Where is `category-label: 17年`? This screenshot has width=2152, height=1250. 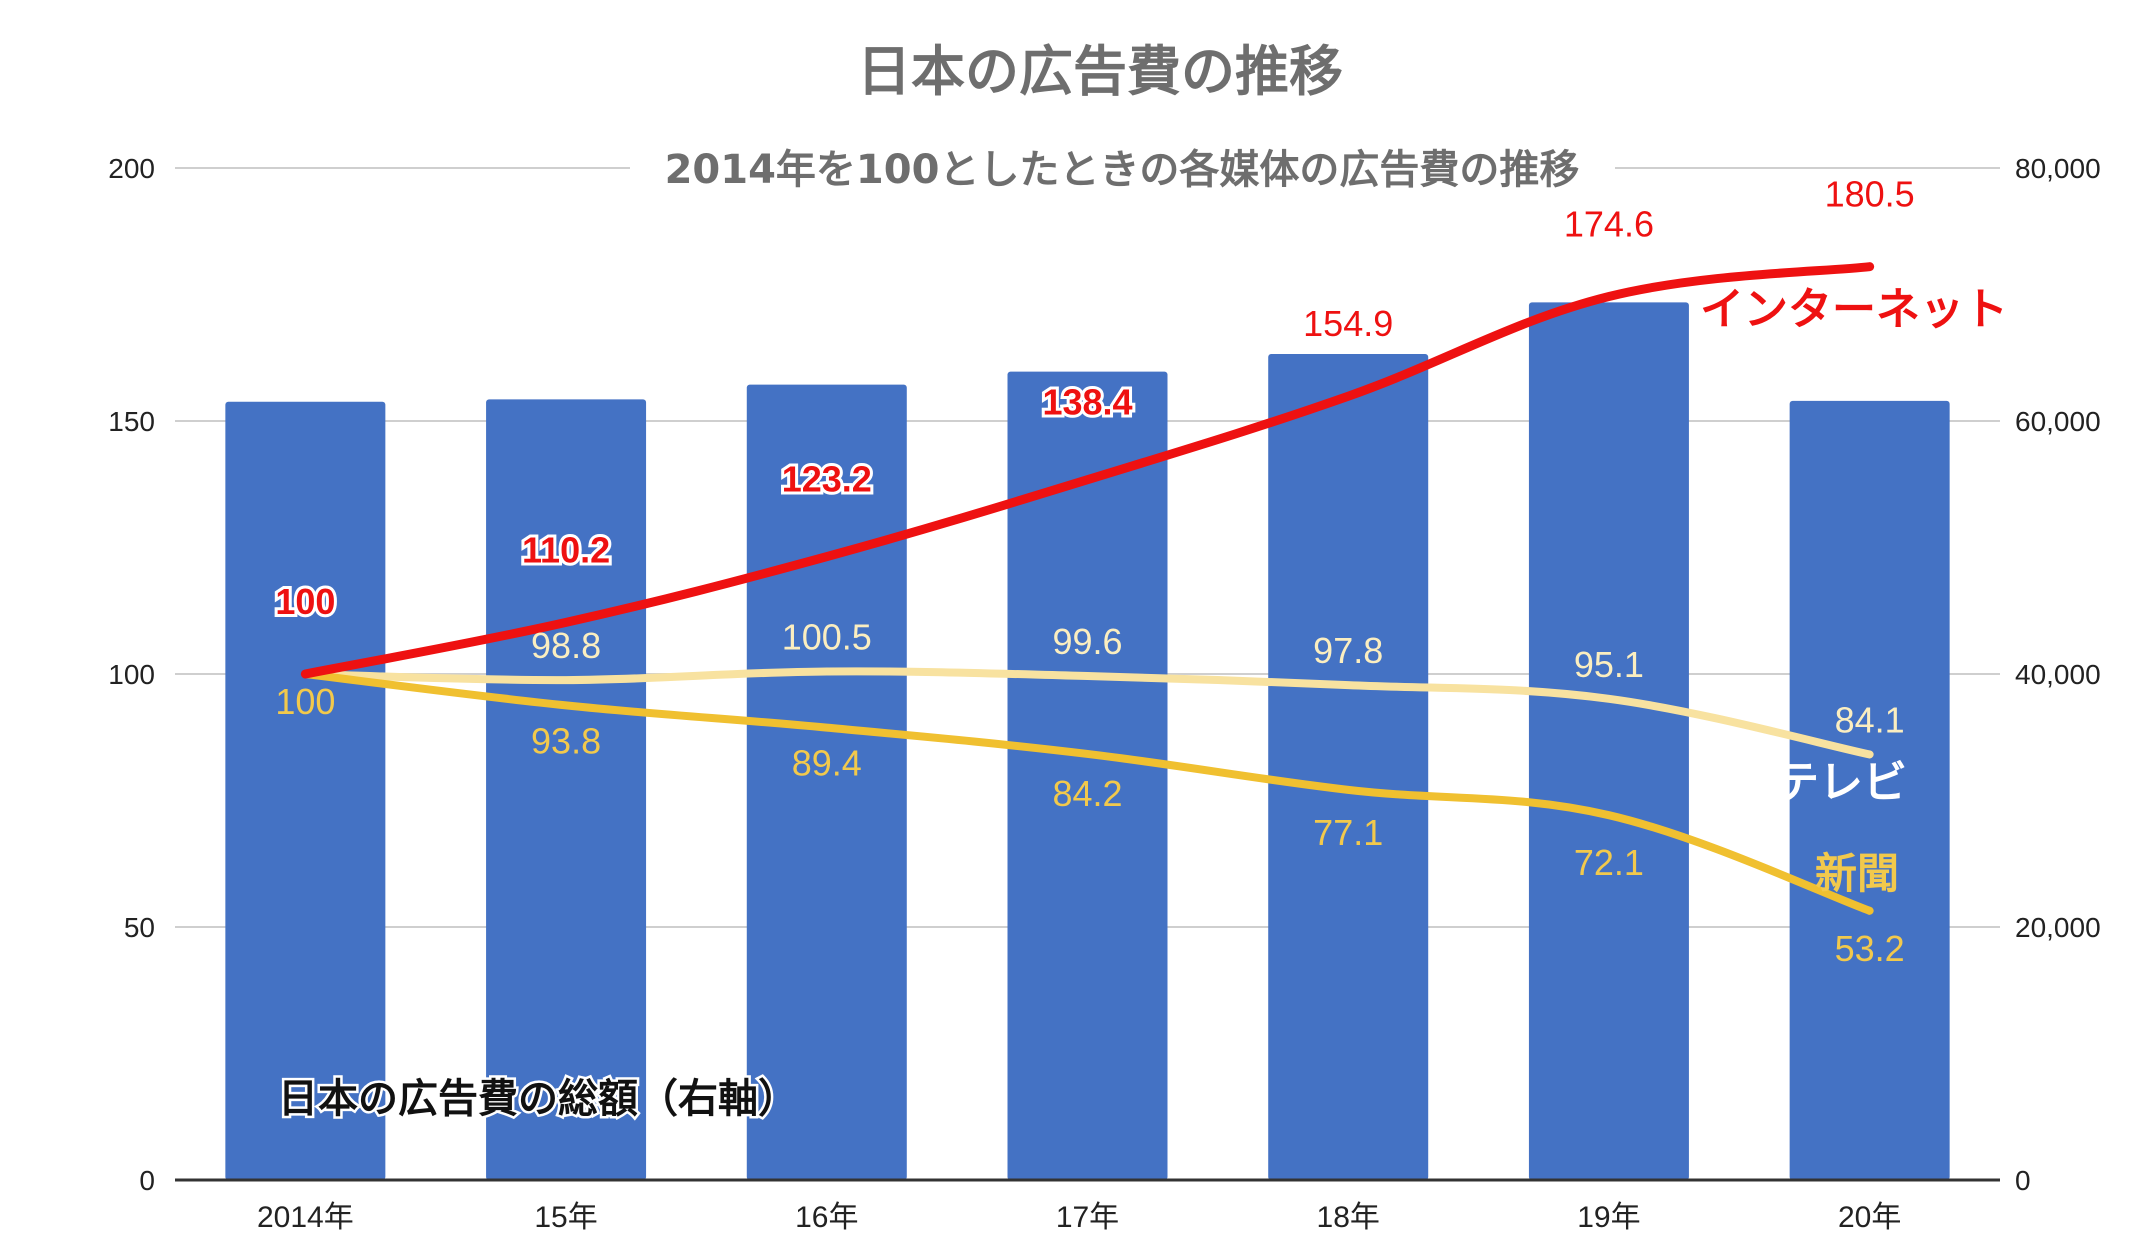 category-label: 17年 is located at coordinates (1087, 1217).